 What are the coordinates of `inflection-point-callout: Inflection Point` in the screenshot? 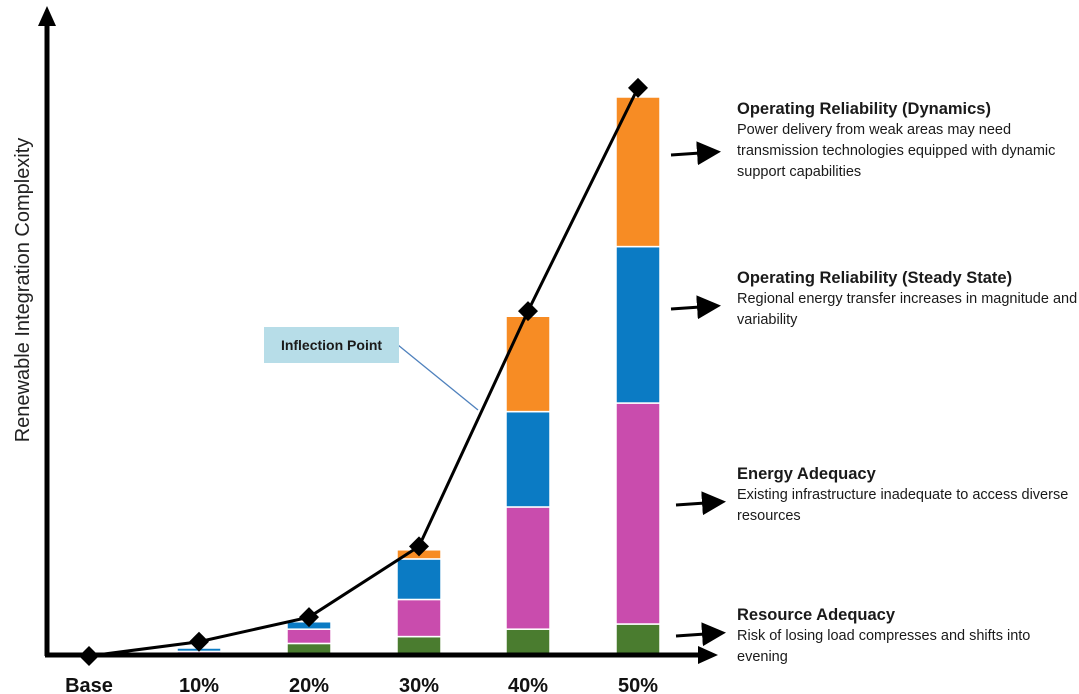 It's located at (331, 345).